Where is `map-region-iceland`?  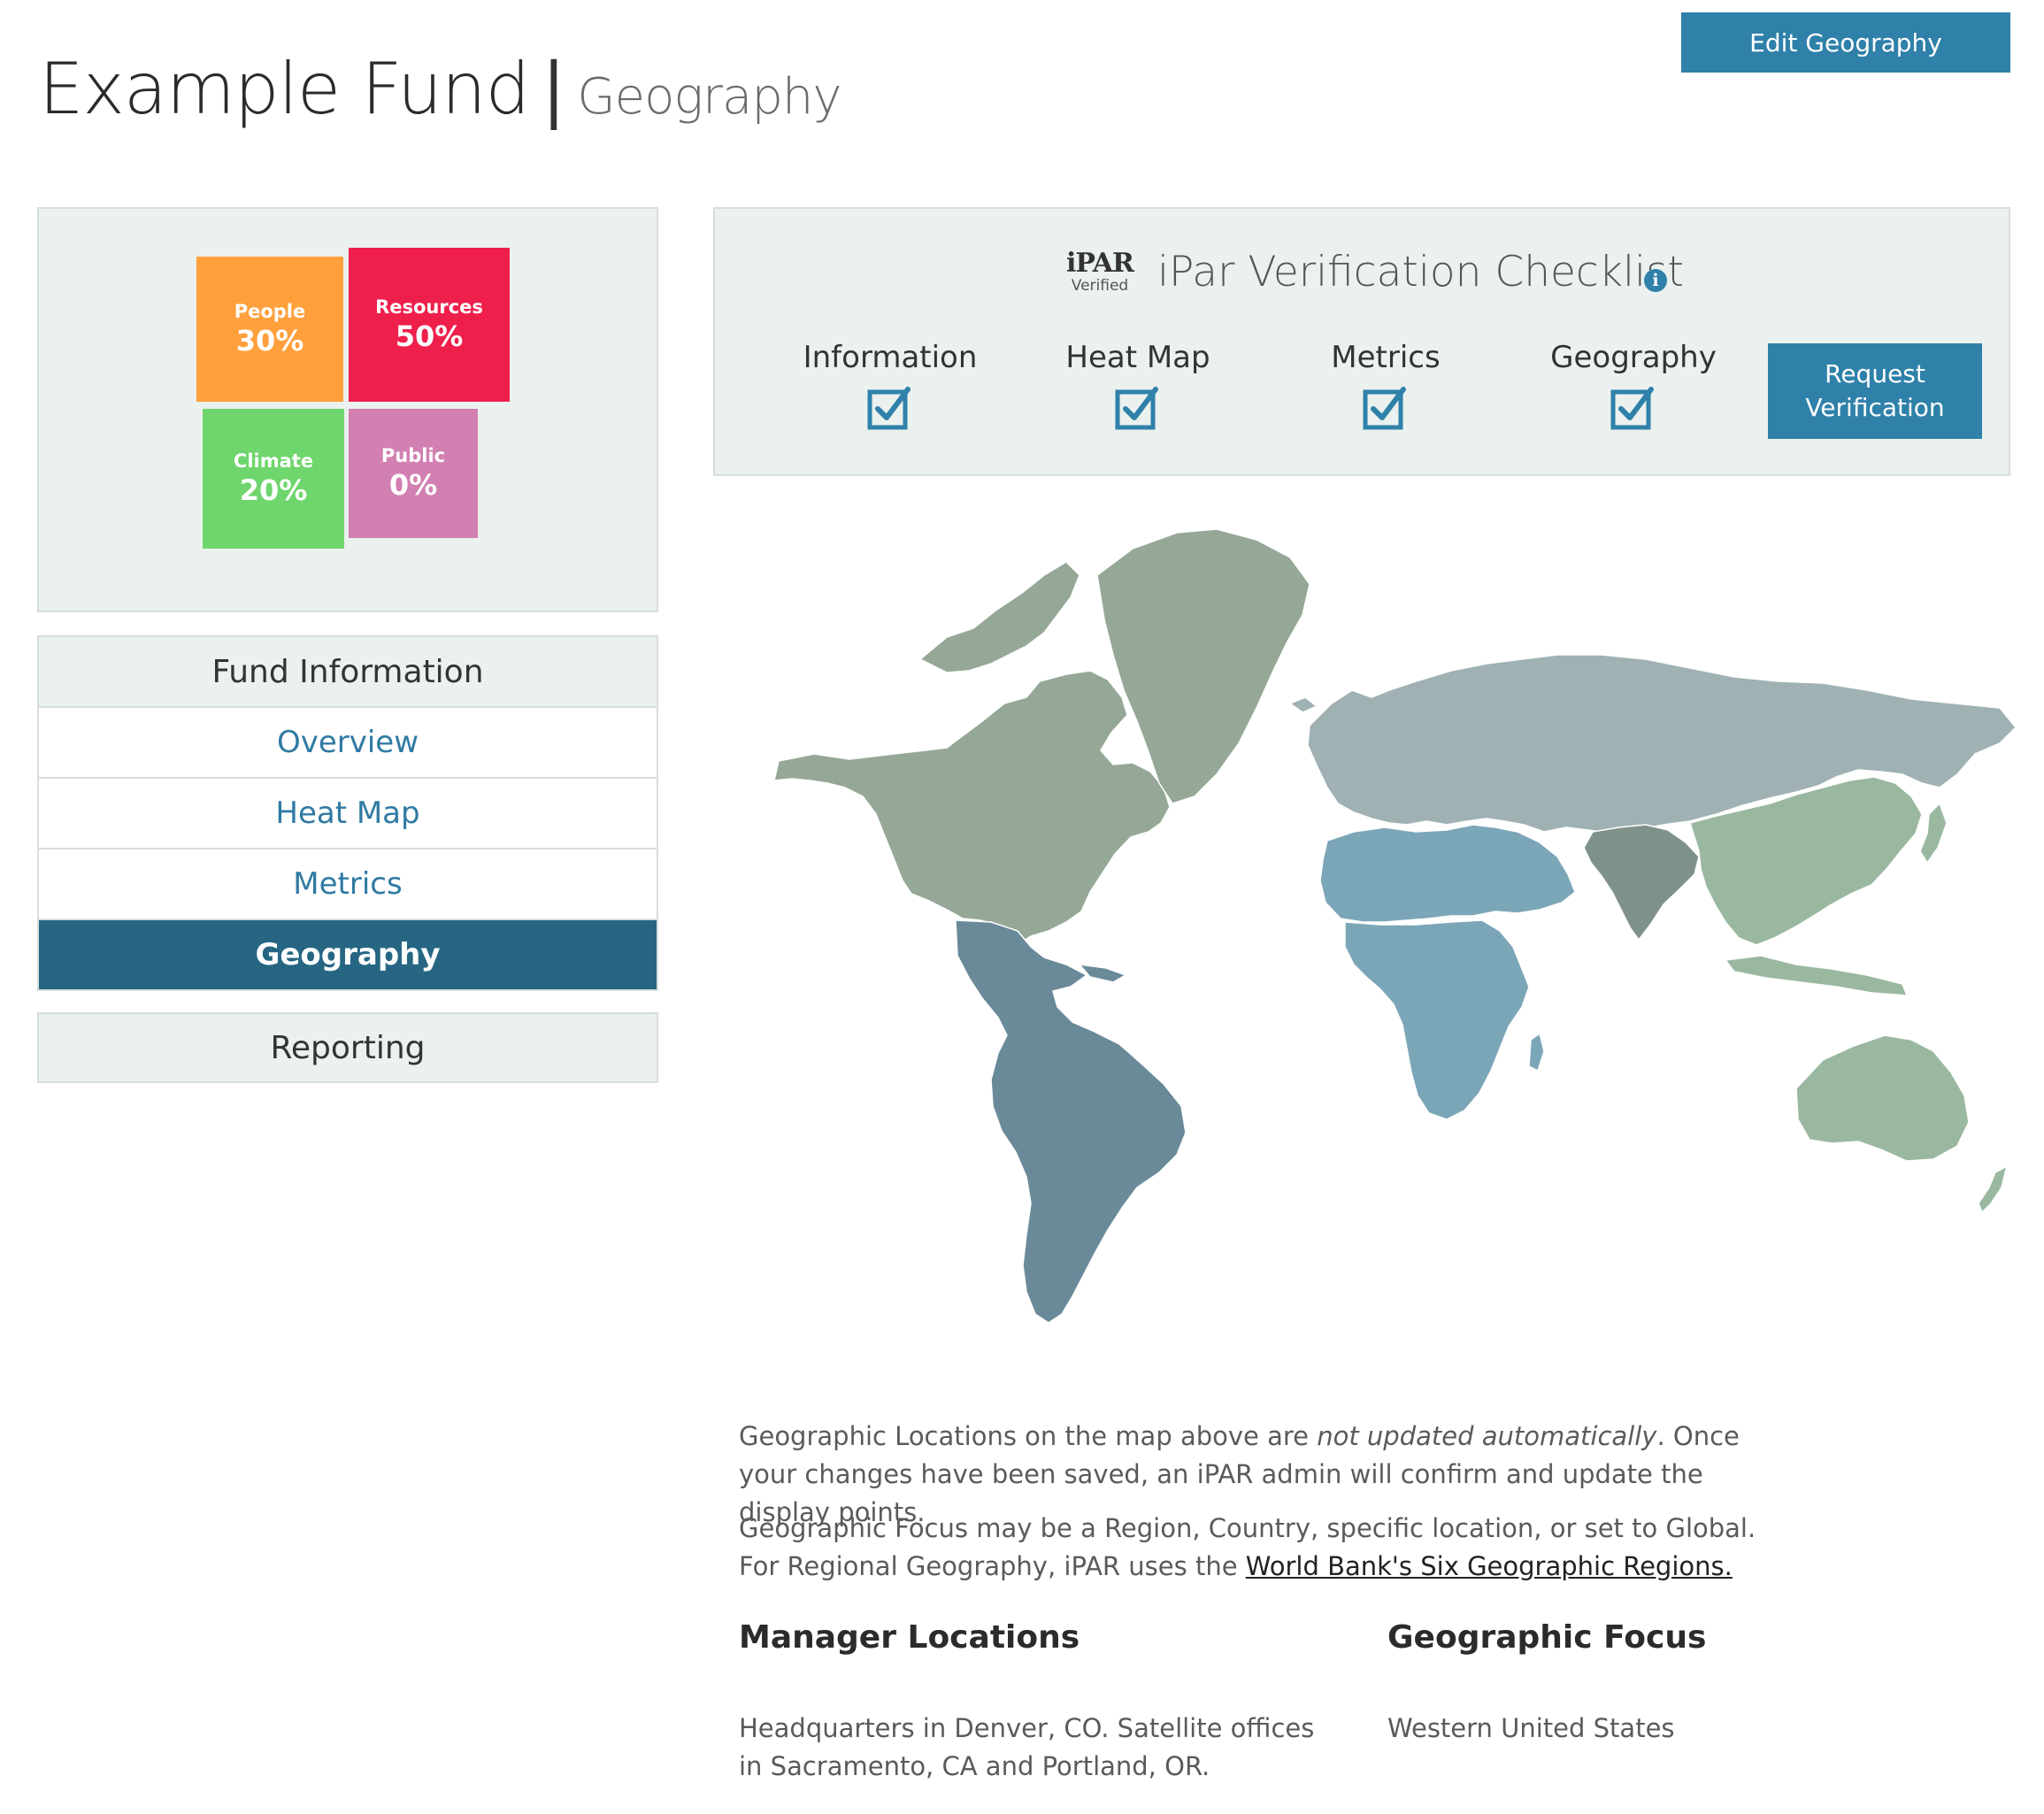
map-region-iceland is located at coordinates (1304, 705).